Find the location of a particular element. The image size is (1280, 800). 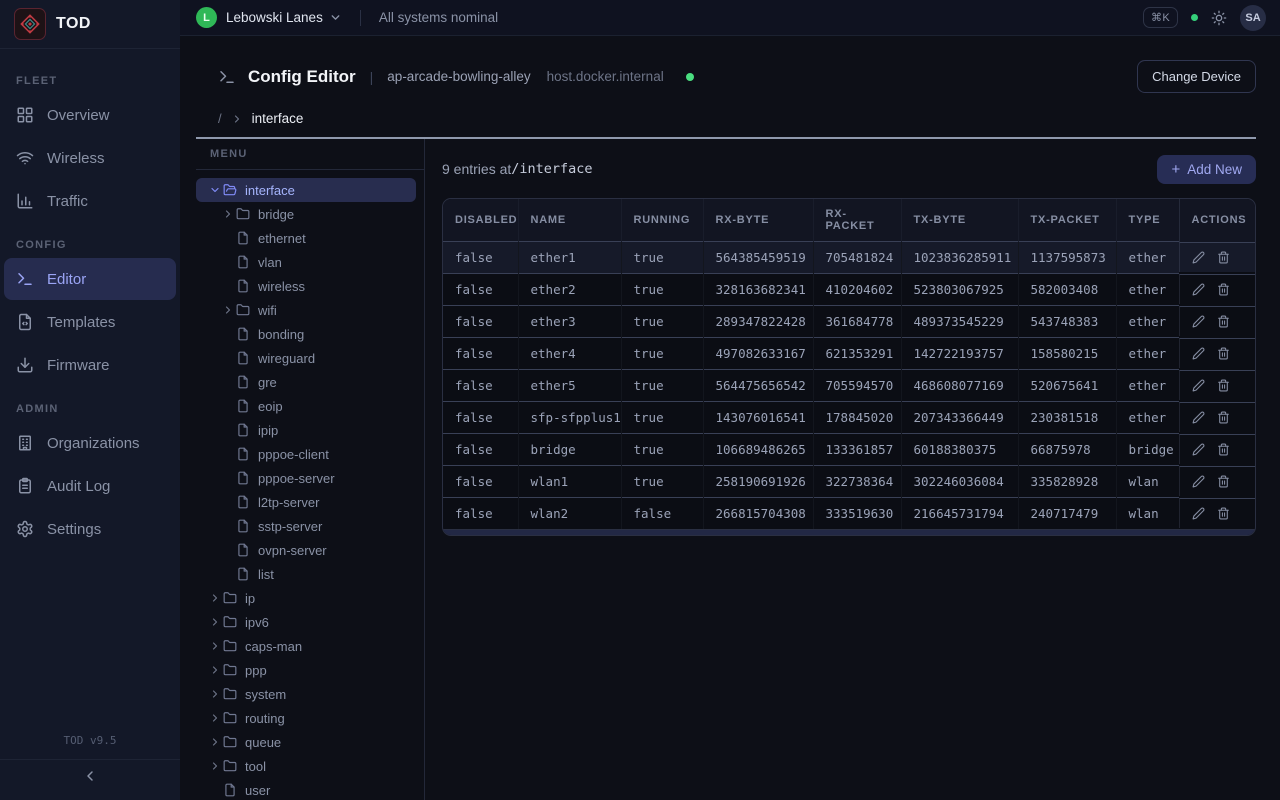

cell-name: ether5 is located at coordinates (569, 385).